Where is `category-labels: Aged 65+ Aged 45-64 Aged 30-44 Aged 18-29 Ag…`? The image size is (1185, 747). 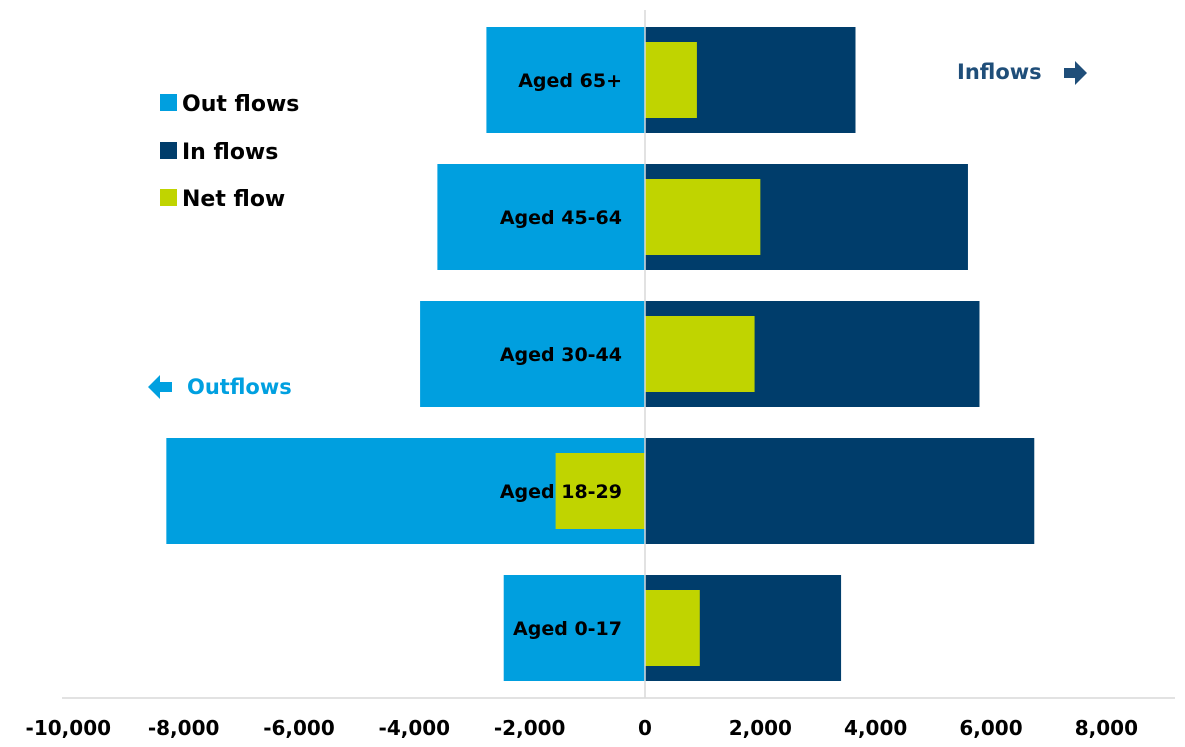 category-labels: Aged 65+ Aged 45-64 Aged 30-44 Aged 18-29 Ag… is located at coordinates (561, 355).